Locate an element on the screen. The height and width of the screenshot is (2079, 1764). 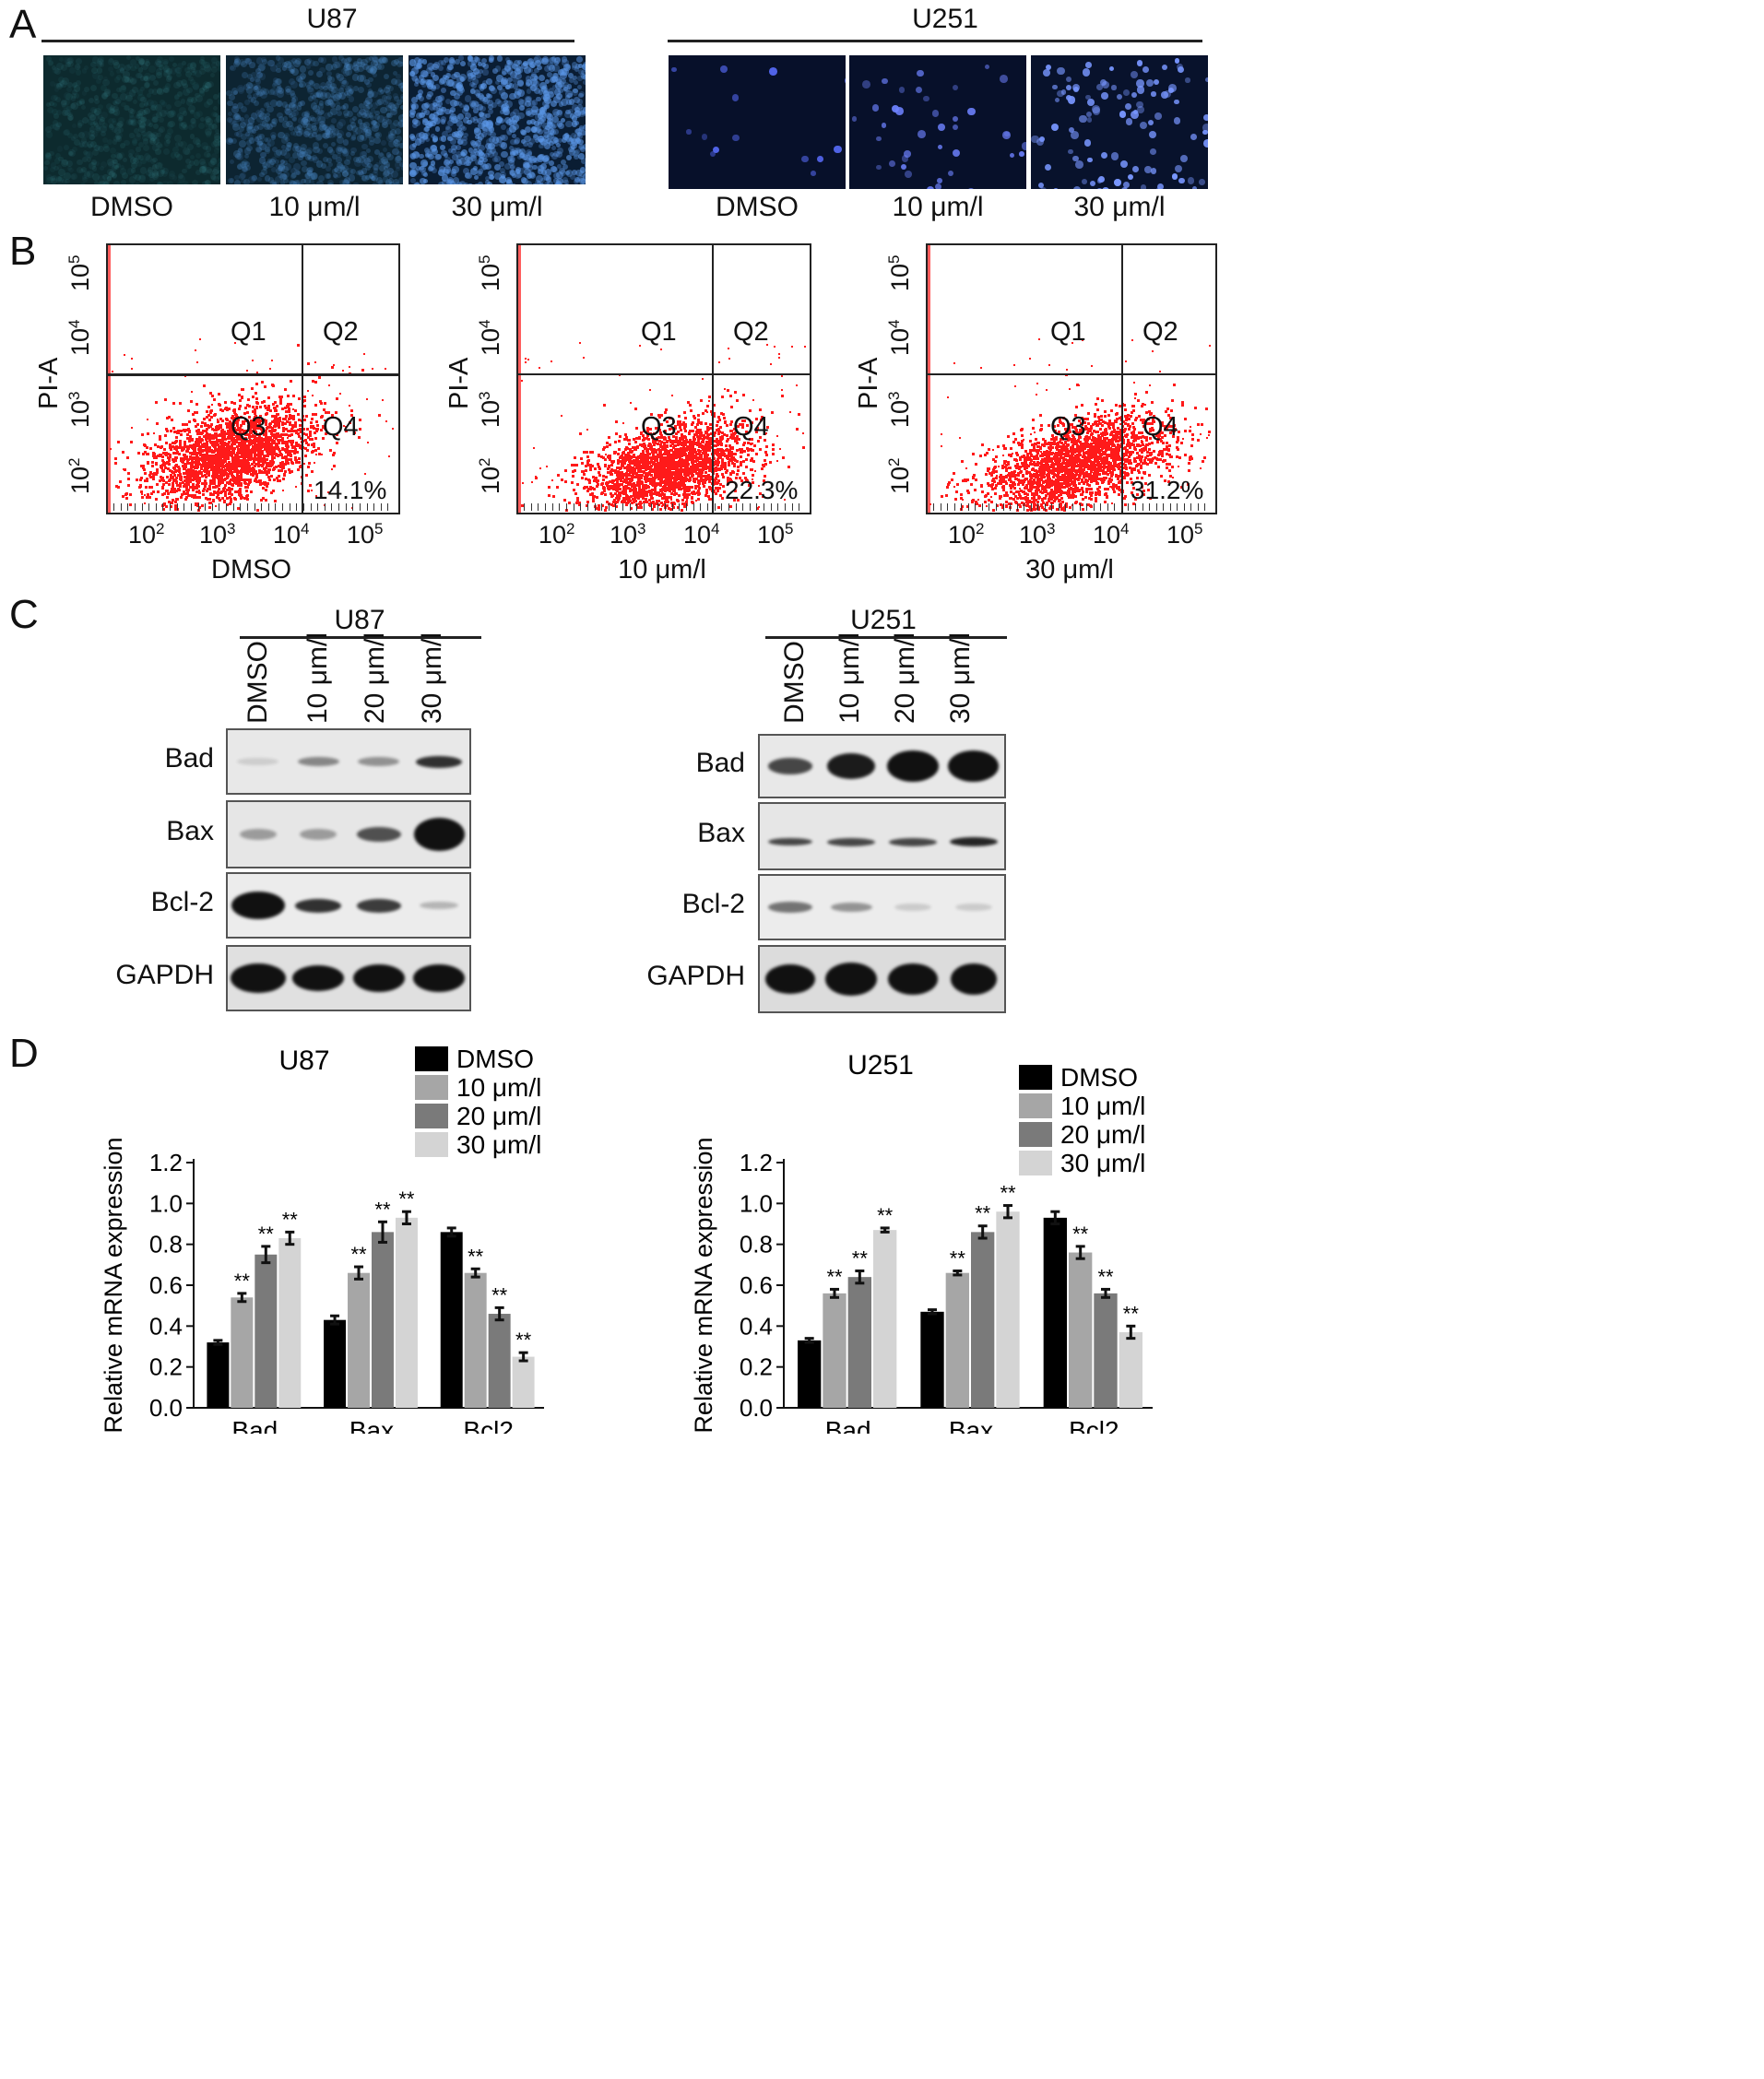
lane-label: 30 μm/l is located at coordinates (432, 678).